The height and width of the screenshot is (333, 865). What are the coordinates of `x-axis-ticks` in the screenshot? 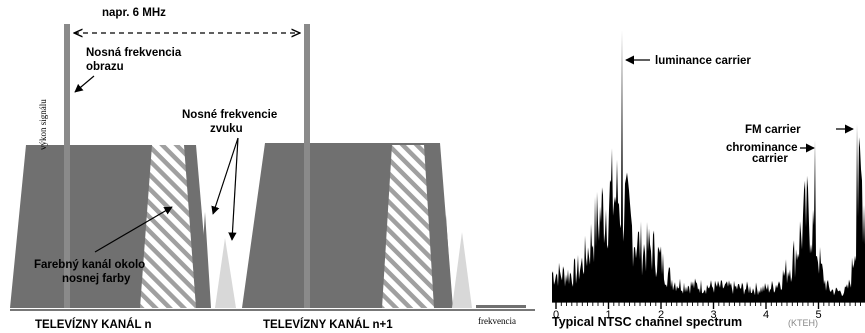 It's located at (708, 305).